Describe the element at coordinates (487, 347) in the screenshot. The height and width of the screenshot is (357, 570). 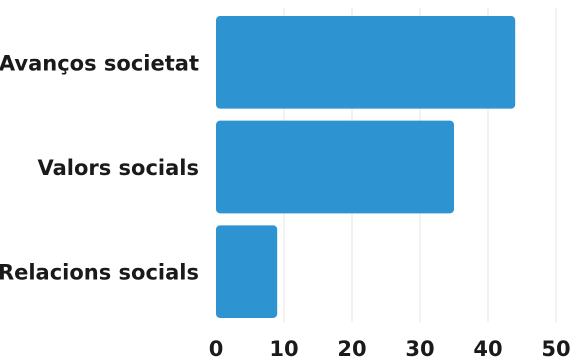
I see `x-tick-label-40: 40` at that location.